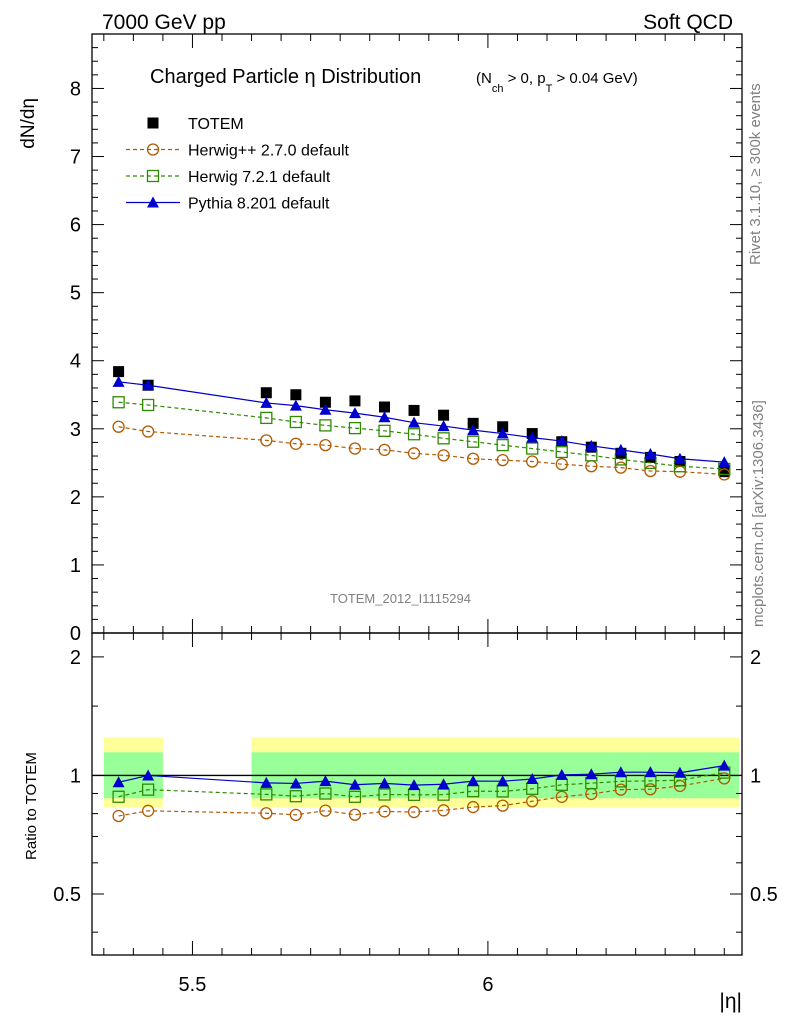  What do you see at coordinates (216, 124) in the screenshot?
I see `legend-label: TOTEM` at bounding box center [216, 124].